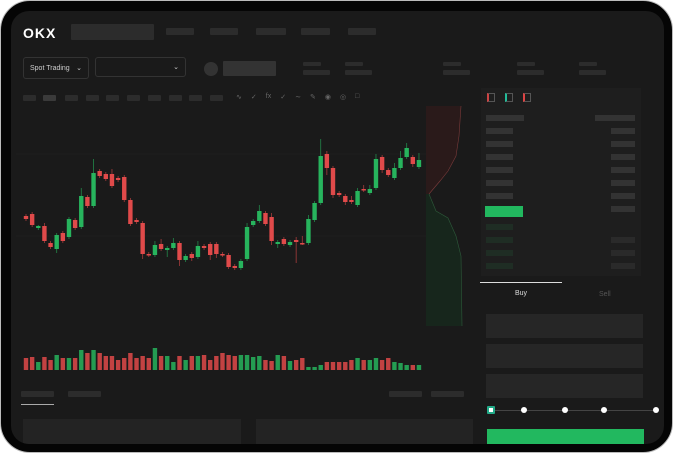 The height and width of the screenshot is (453, 673). I want to click on amount-input, so click(564, 356).